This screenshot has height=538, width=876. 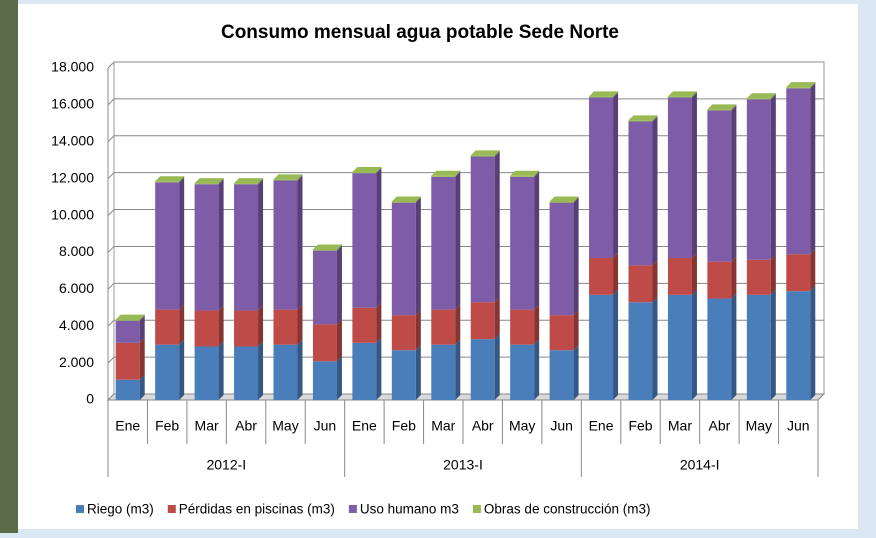 I want to click on photo-strip, so click(x=9, y=266).